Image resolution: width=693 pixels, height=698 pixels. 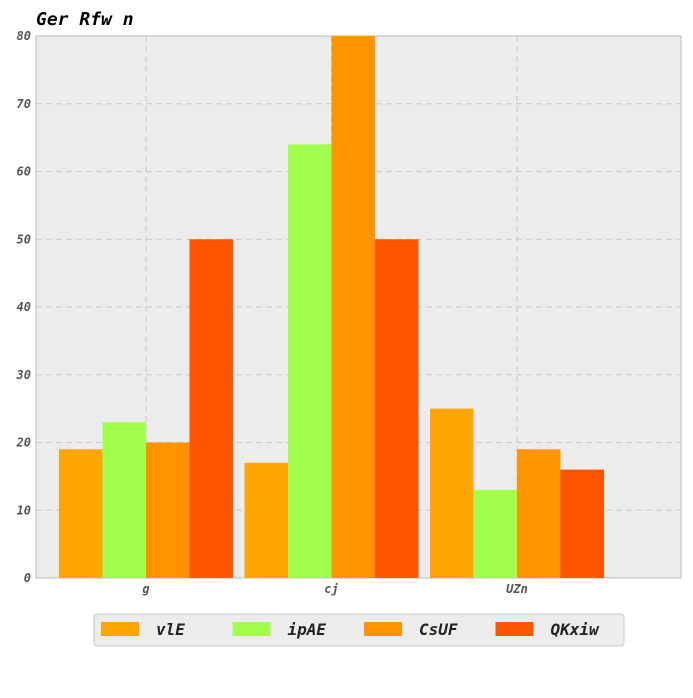 I want to click on x-axis-ticks: g cj UZn, so click(x=334, y=589).